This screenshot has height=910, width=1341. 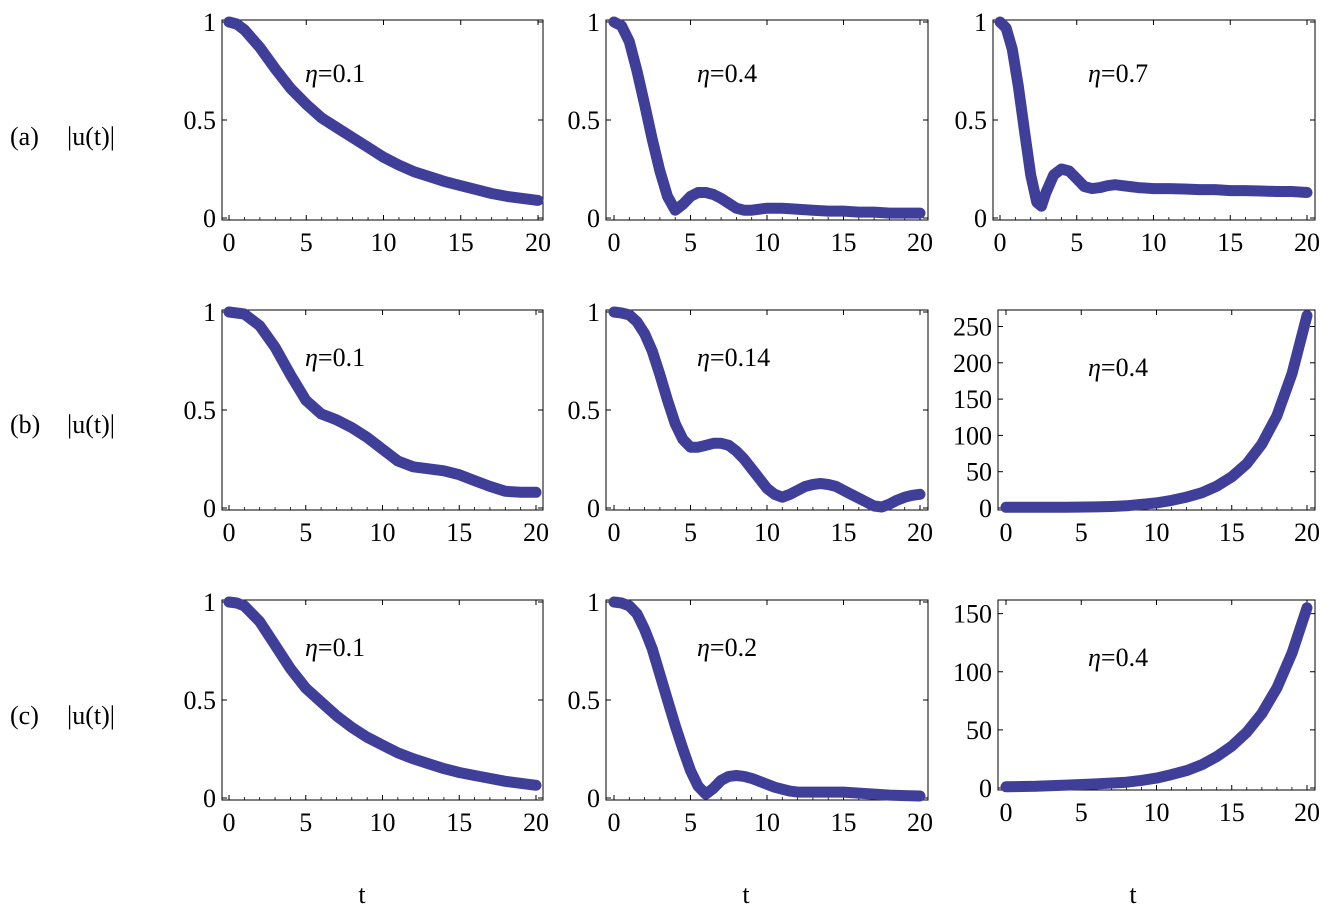 What do you see at coordinates (62, 426) in the screenshot?
I see `row-labels: (a) |u(t)| (b) |u(t)| (c) |u(t)|` at bounding box center [62, 426].